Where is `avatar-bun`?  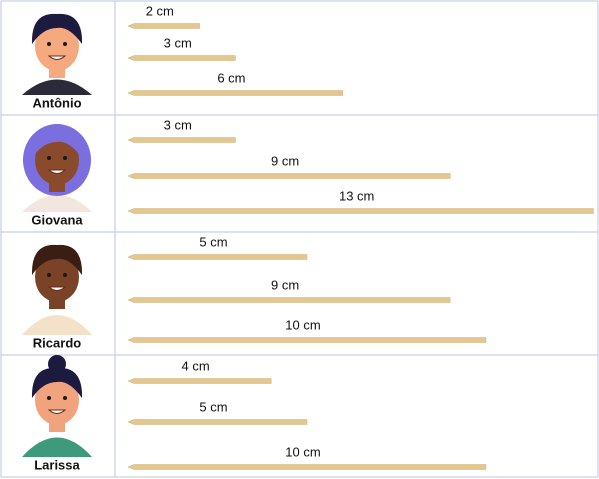
avatar-bun is located at coordinates (57, 364).